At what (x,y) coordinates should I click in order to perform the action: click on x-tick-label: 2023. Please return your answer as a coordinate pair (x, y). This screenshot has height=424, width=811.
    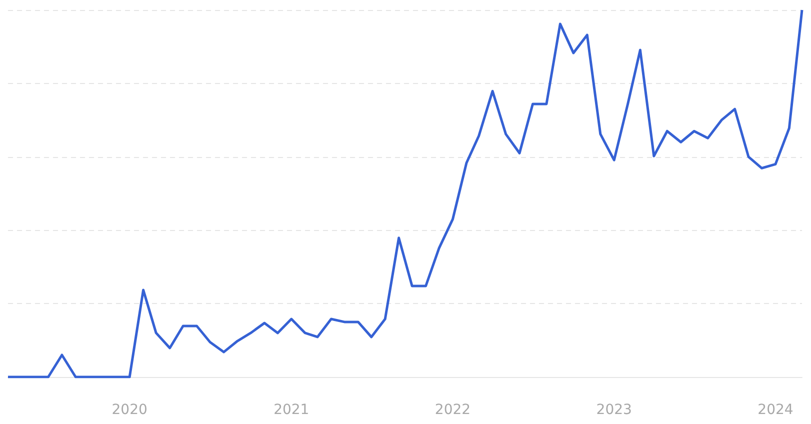
    Looking at the image, I should click on (614, 410).